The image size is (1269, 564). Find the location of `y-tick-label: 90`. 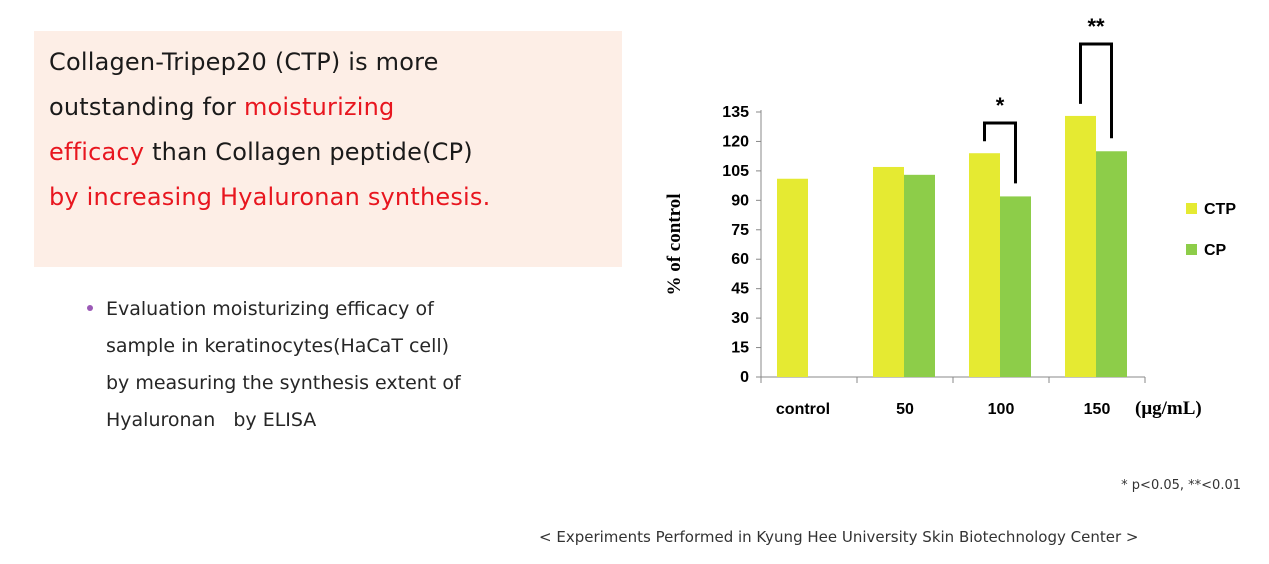

y-tick-label: 90 is located at coordinates (740, 200).